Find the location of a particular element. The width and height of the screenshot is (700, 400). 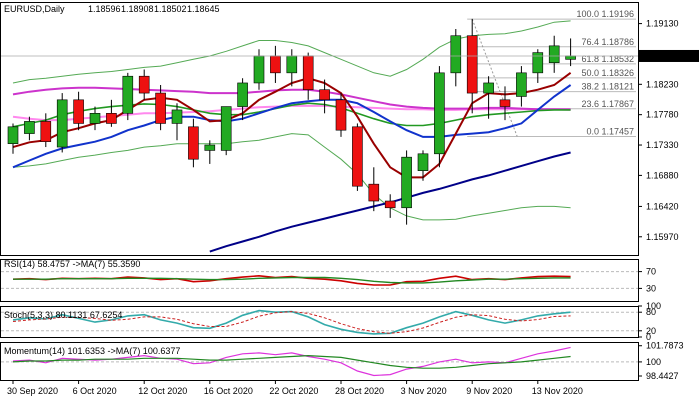

y-tick-label: 70 is located at coordinates (651, 272).